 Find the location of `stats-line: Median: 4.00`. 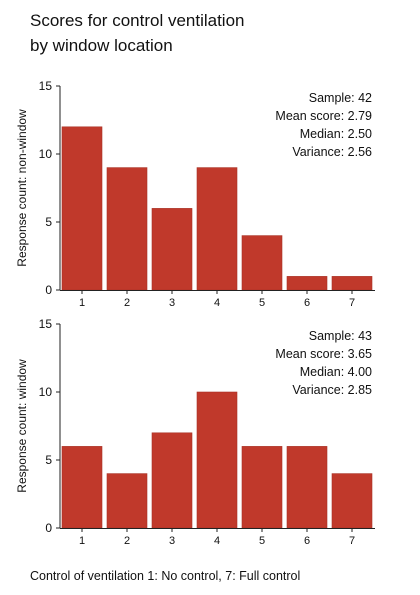

stats-line: Median: 4.00 is located at coordinates (336, 372).